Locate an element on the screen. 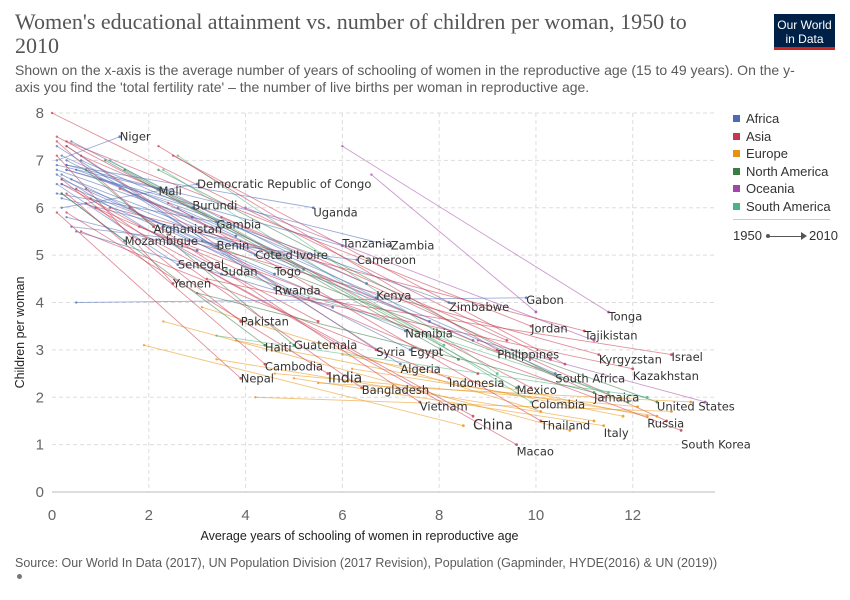  x-tick-label: 8 is located at coordinates (439, 515).